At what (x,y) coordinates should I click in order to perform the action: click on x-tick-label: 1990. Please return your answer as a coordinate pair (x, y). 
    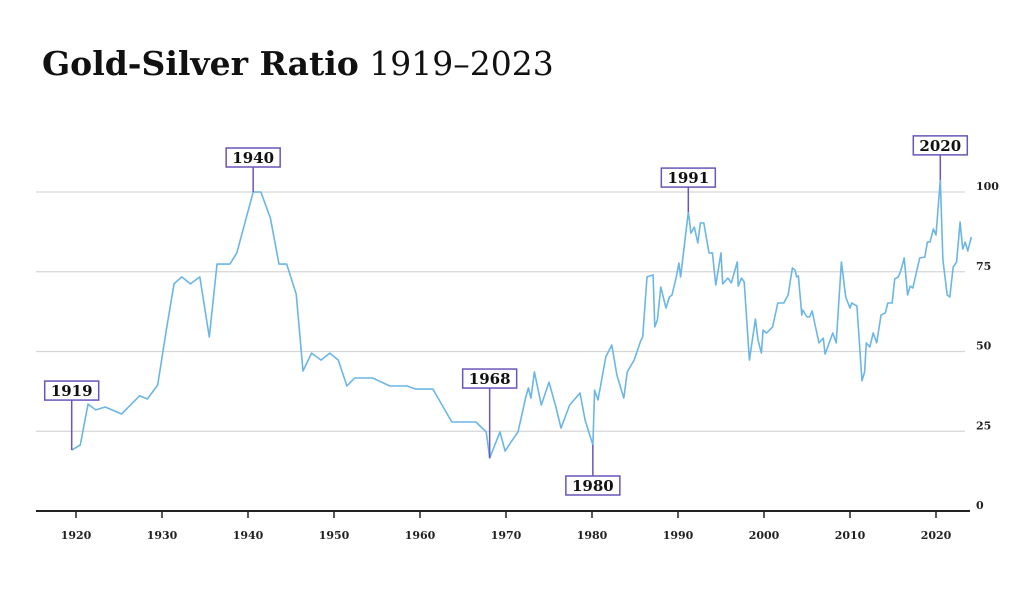
    Looking at the image, I should click on (678, 535).